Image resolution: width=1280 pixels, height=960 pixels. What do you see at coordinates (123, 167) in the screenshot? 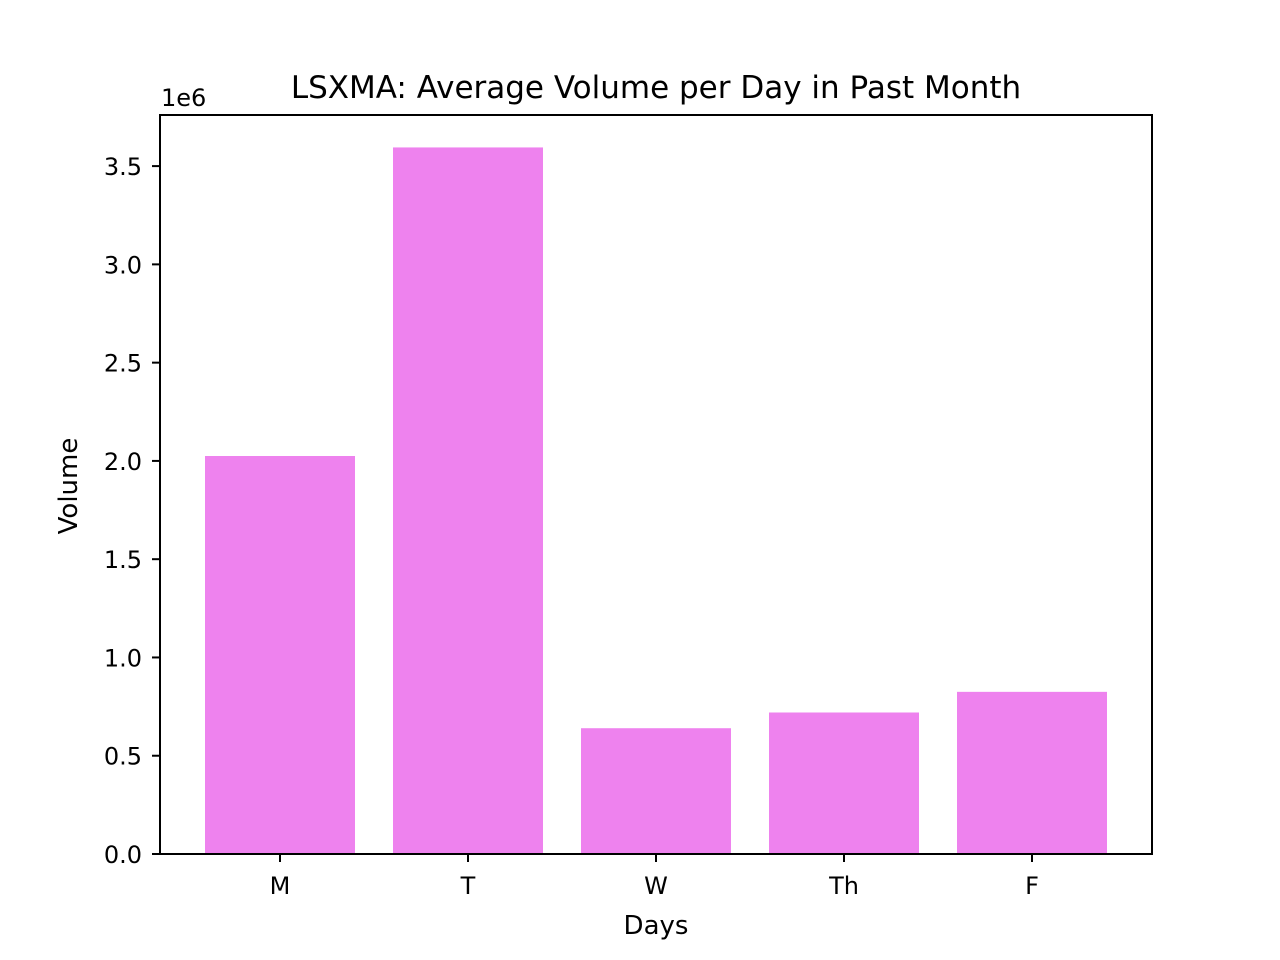
I see `y-tick-label: 3.5` at bounding box center [123, 167].